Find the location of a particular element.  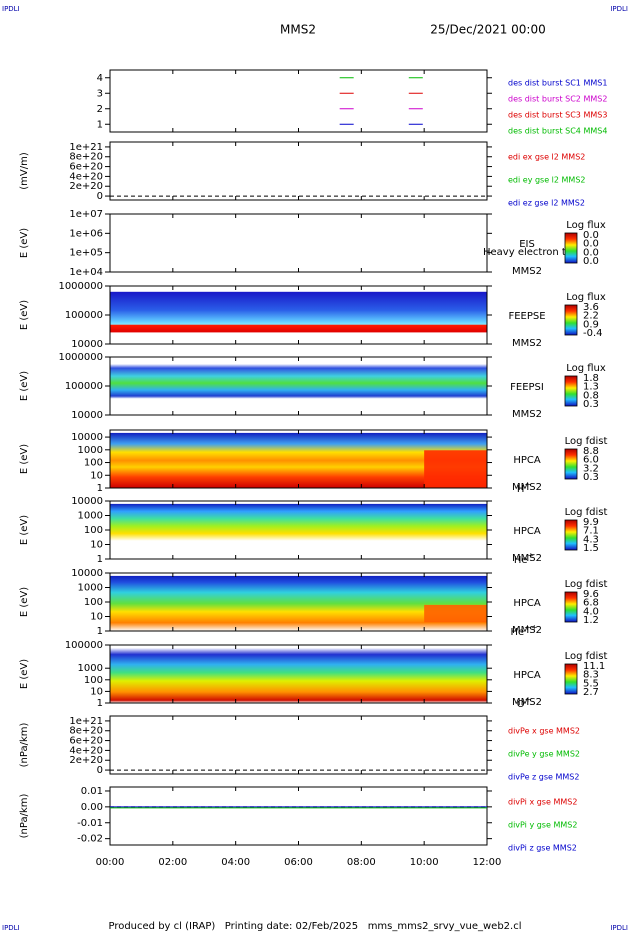

legend-label: des dist burst SC3 MMS3 is located at coordinates (557, 115).